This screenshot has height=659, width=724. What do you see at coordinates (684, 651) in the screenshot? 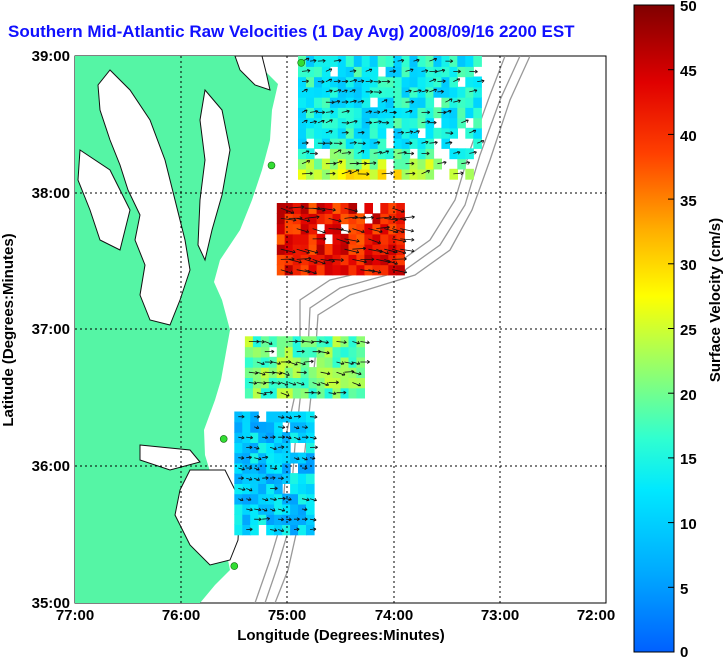
I see `colorbar-tick-label: 0` at bounding box center [684, 651].